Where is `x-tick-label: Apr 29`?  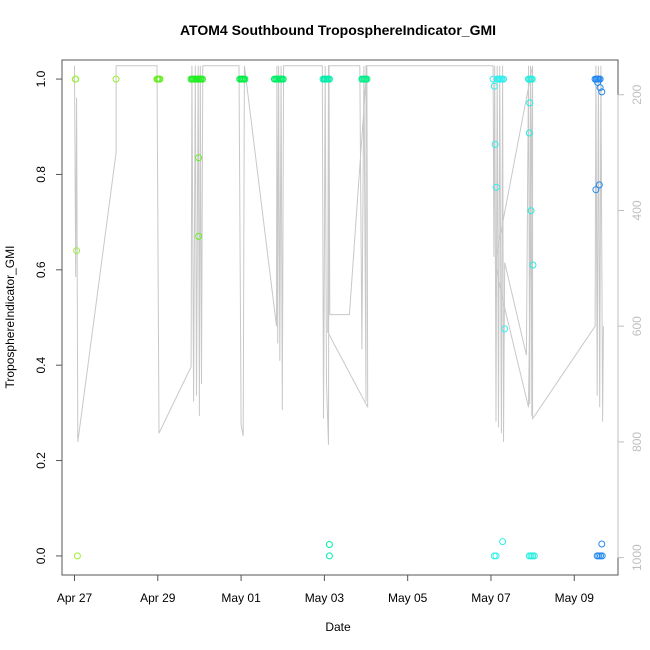
x-tick-label: Apr 29 is located at coordinates (158, 598).